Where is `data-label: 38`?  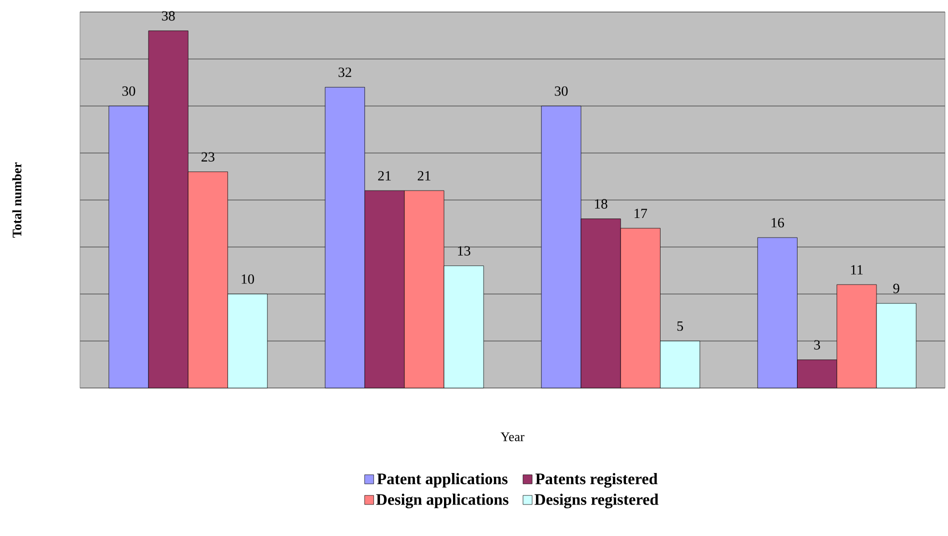 data-label: 38 is located at coordinates (168, 16).